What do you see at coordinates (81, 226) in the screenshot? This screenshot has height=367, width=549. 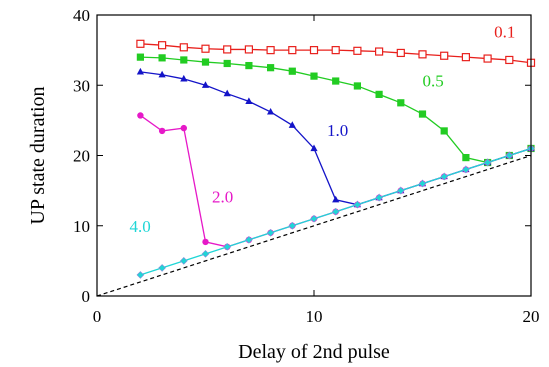 I see `y-tick-label: 10` at bounding box center [81, 226].